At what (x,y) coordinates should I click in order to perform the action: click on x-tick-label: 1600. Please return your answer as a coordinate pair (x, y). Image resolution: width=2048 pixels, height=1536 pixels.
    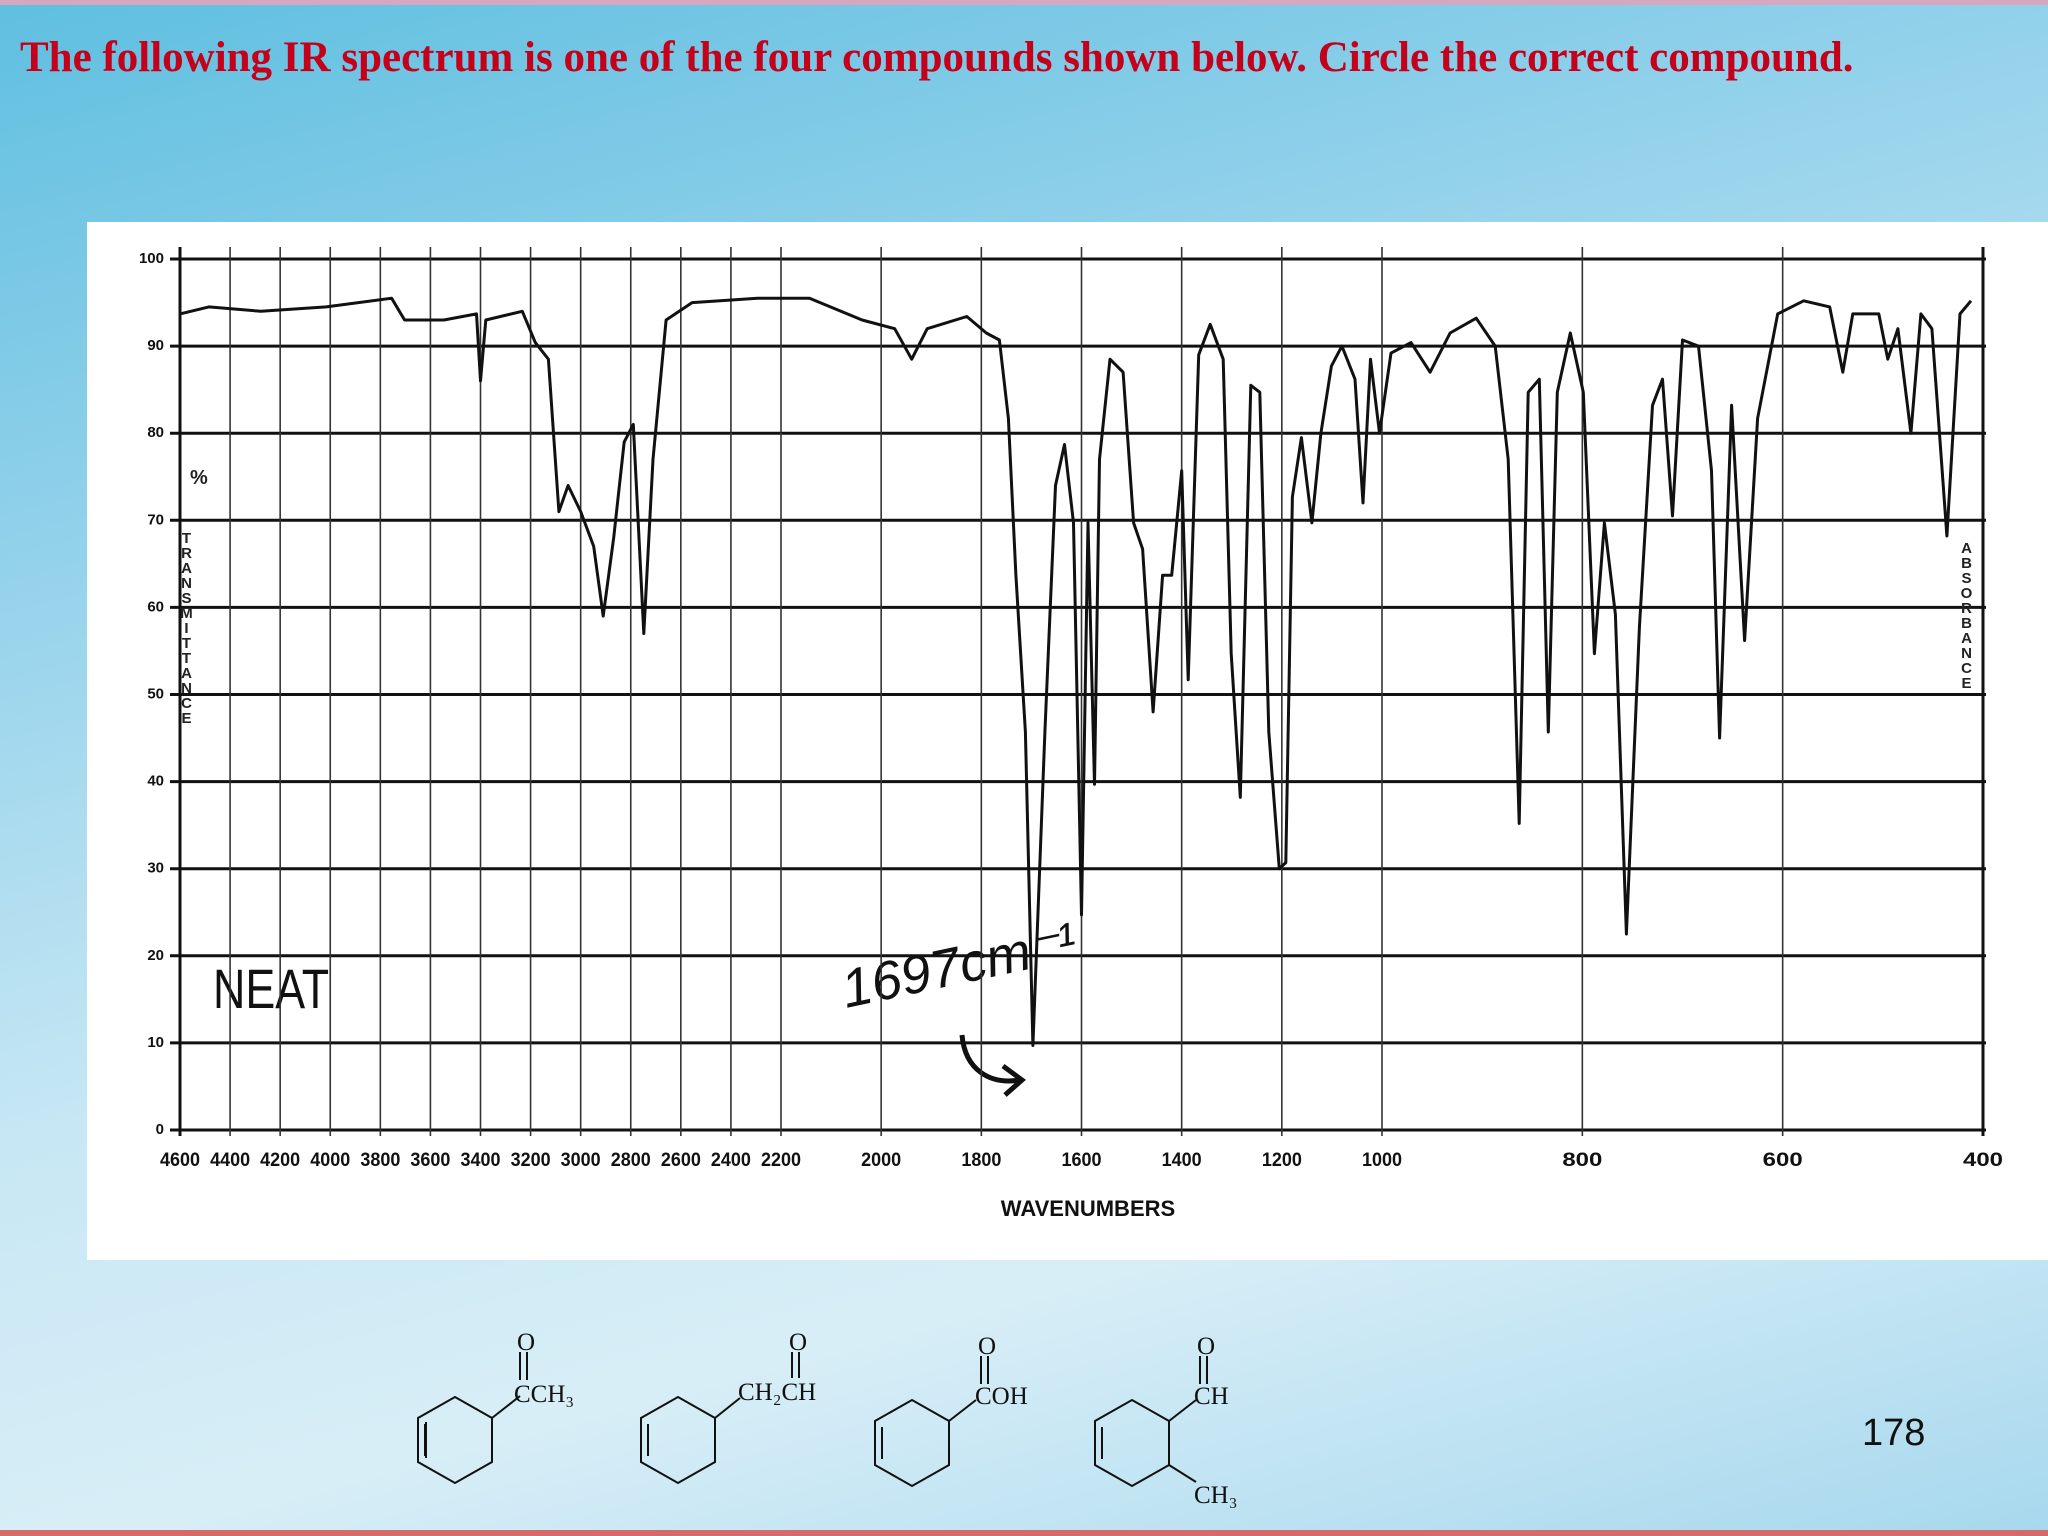
    Looking at the image, I should click on (1082, 1160).